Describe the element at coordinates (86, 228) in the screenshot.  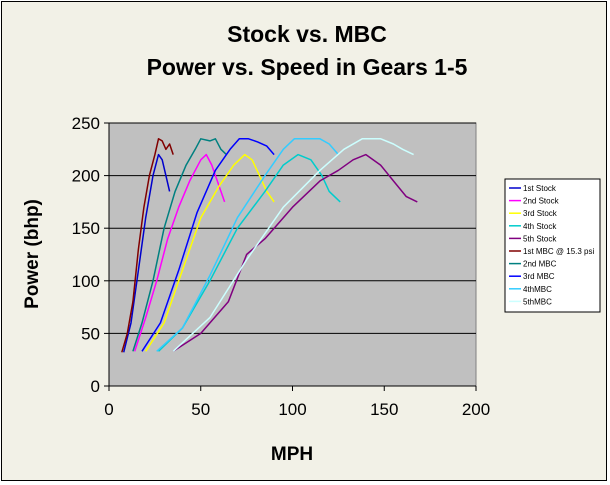
I see `y-tick-label: 150` at that location.